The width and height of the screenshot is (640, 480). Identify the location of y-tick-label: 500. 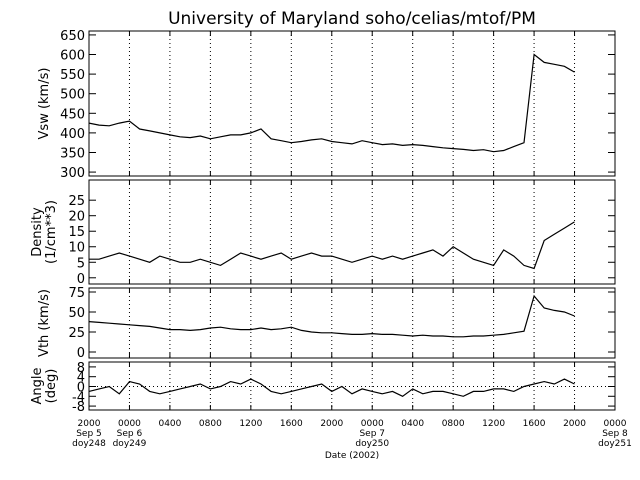
(72, 95).